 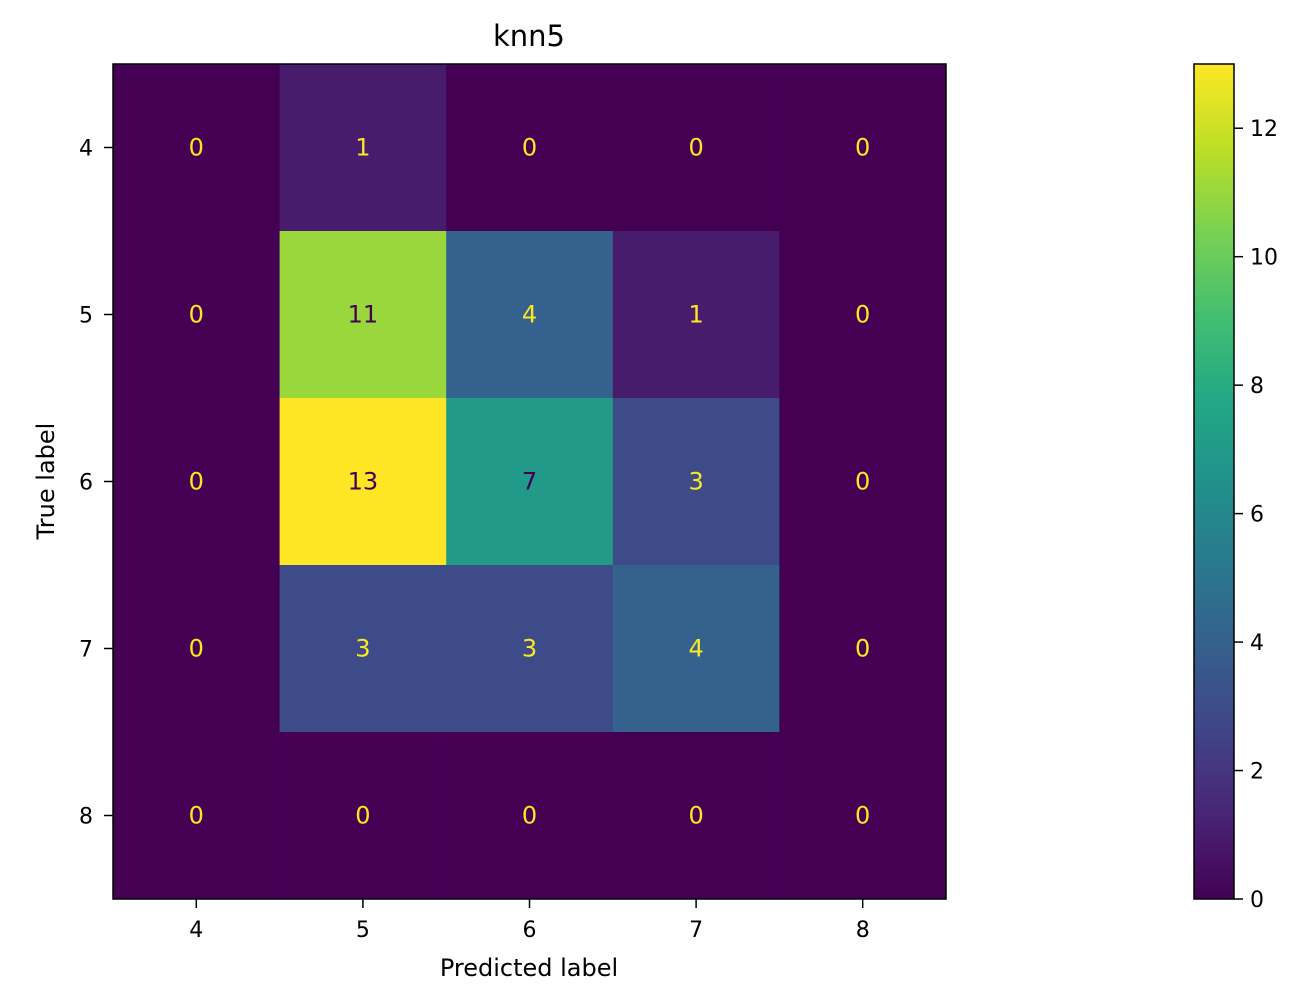 What do you see at coordinates (1257, 643) in the screenshot?
I see `colorbar-tick-label: 4` at bounding box center [1257, 643].